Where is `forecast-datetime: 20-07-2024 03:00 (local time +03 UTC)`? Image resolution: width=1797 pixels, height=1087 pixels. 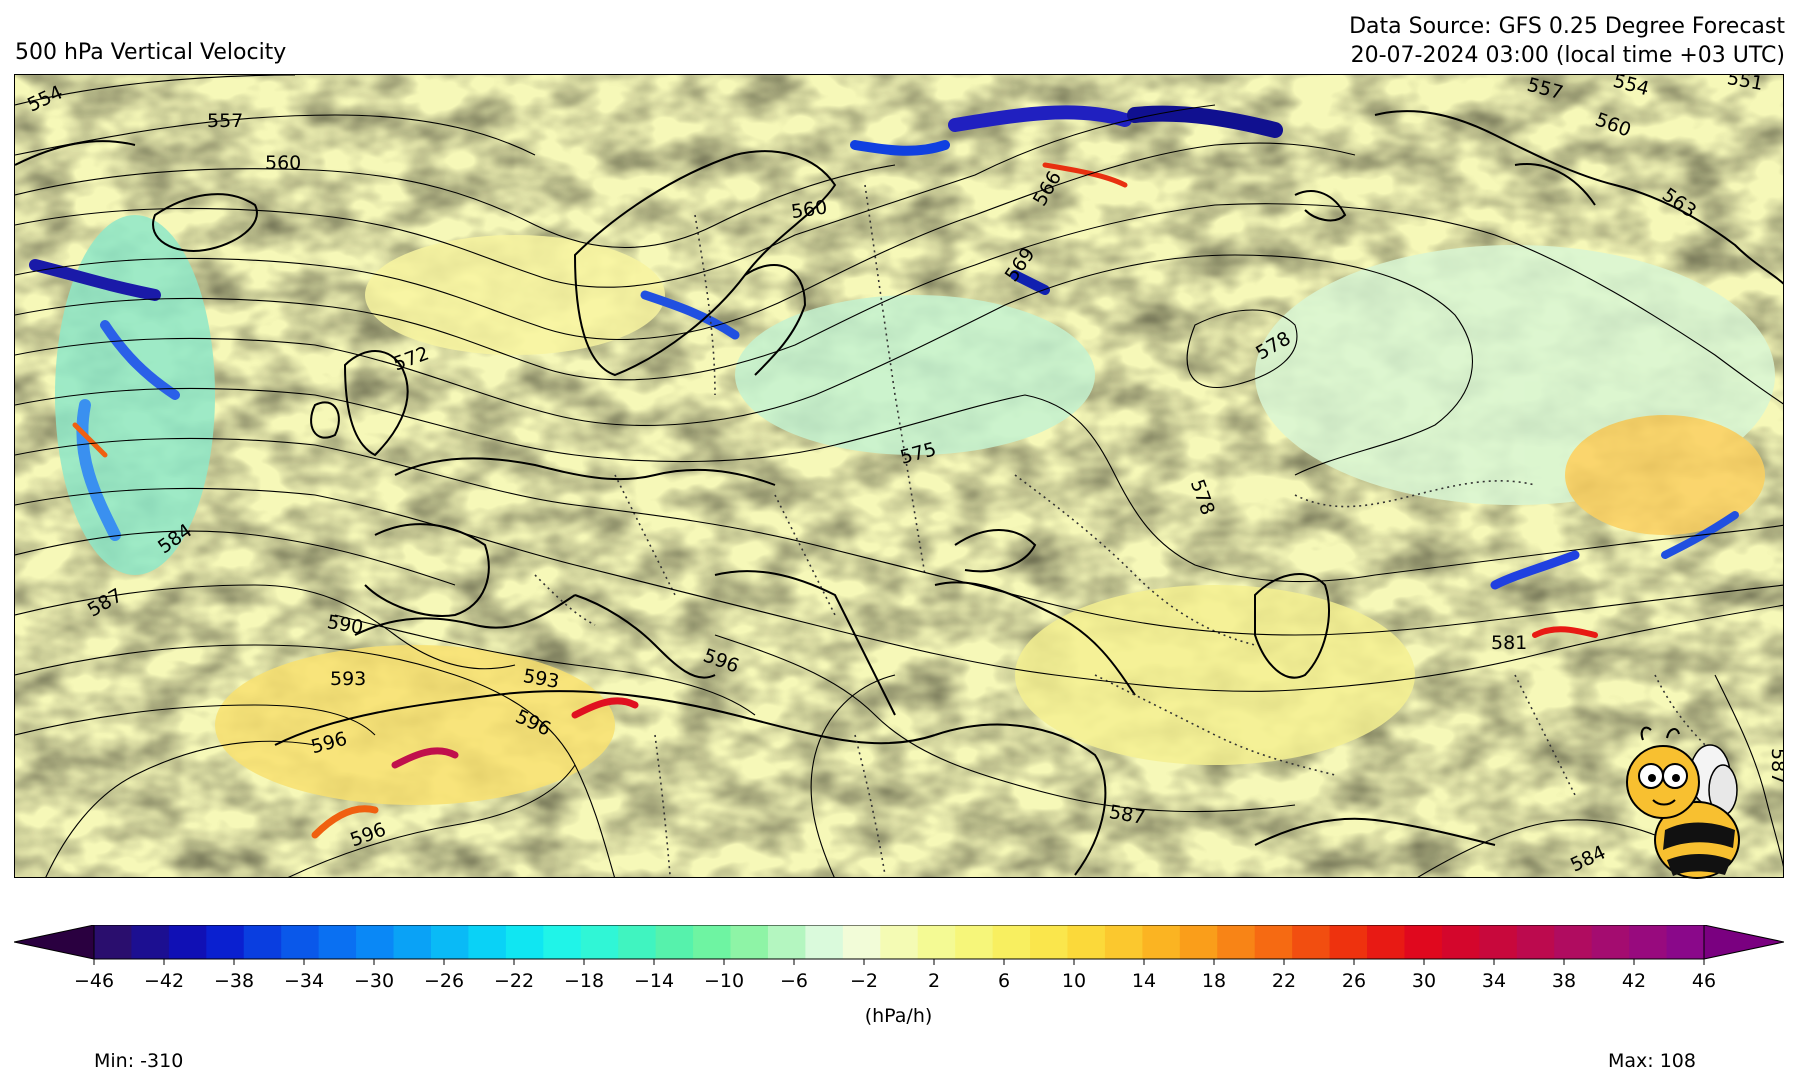 forecast-datetime: 20-07-2024 03:00 (local time +03 UTC) is located at coordinates (1567, 55).